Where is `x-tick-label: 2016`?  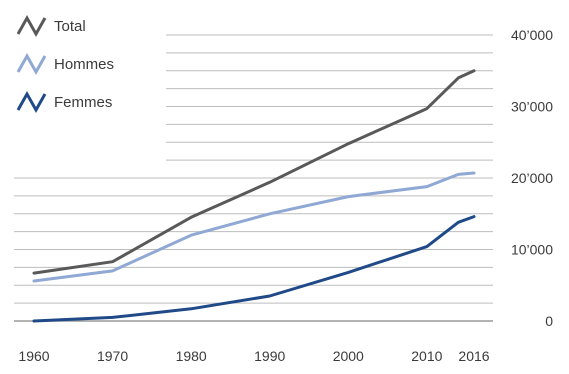
x-tick-label: 2016 is located at coordinates (473, 356).